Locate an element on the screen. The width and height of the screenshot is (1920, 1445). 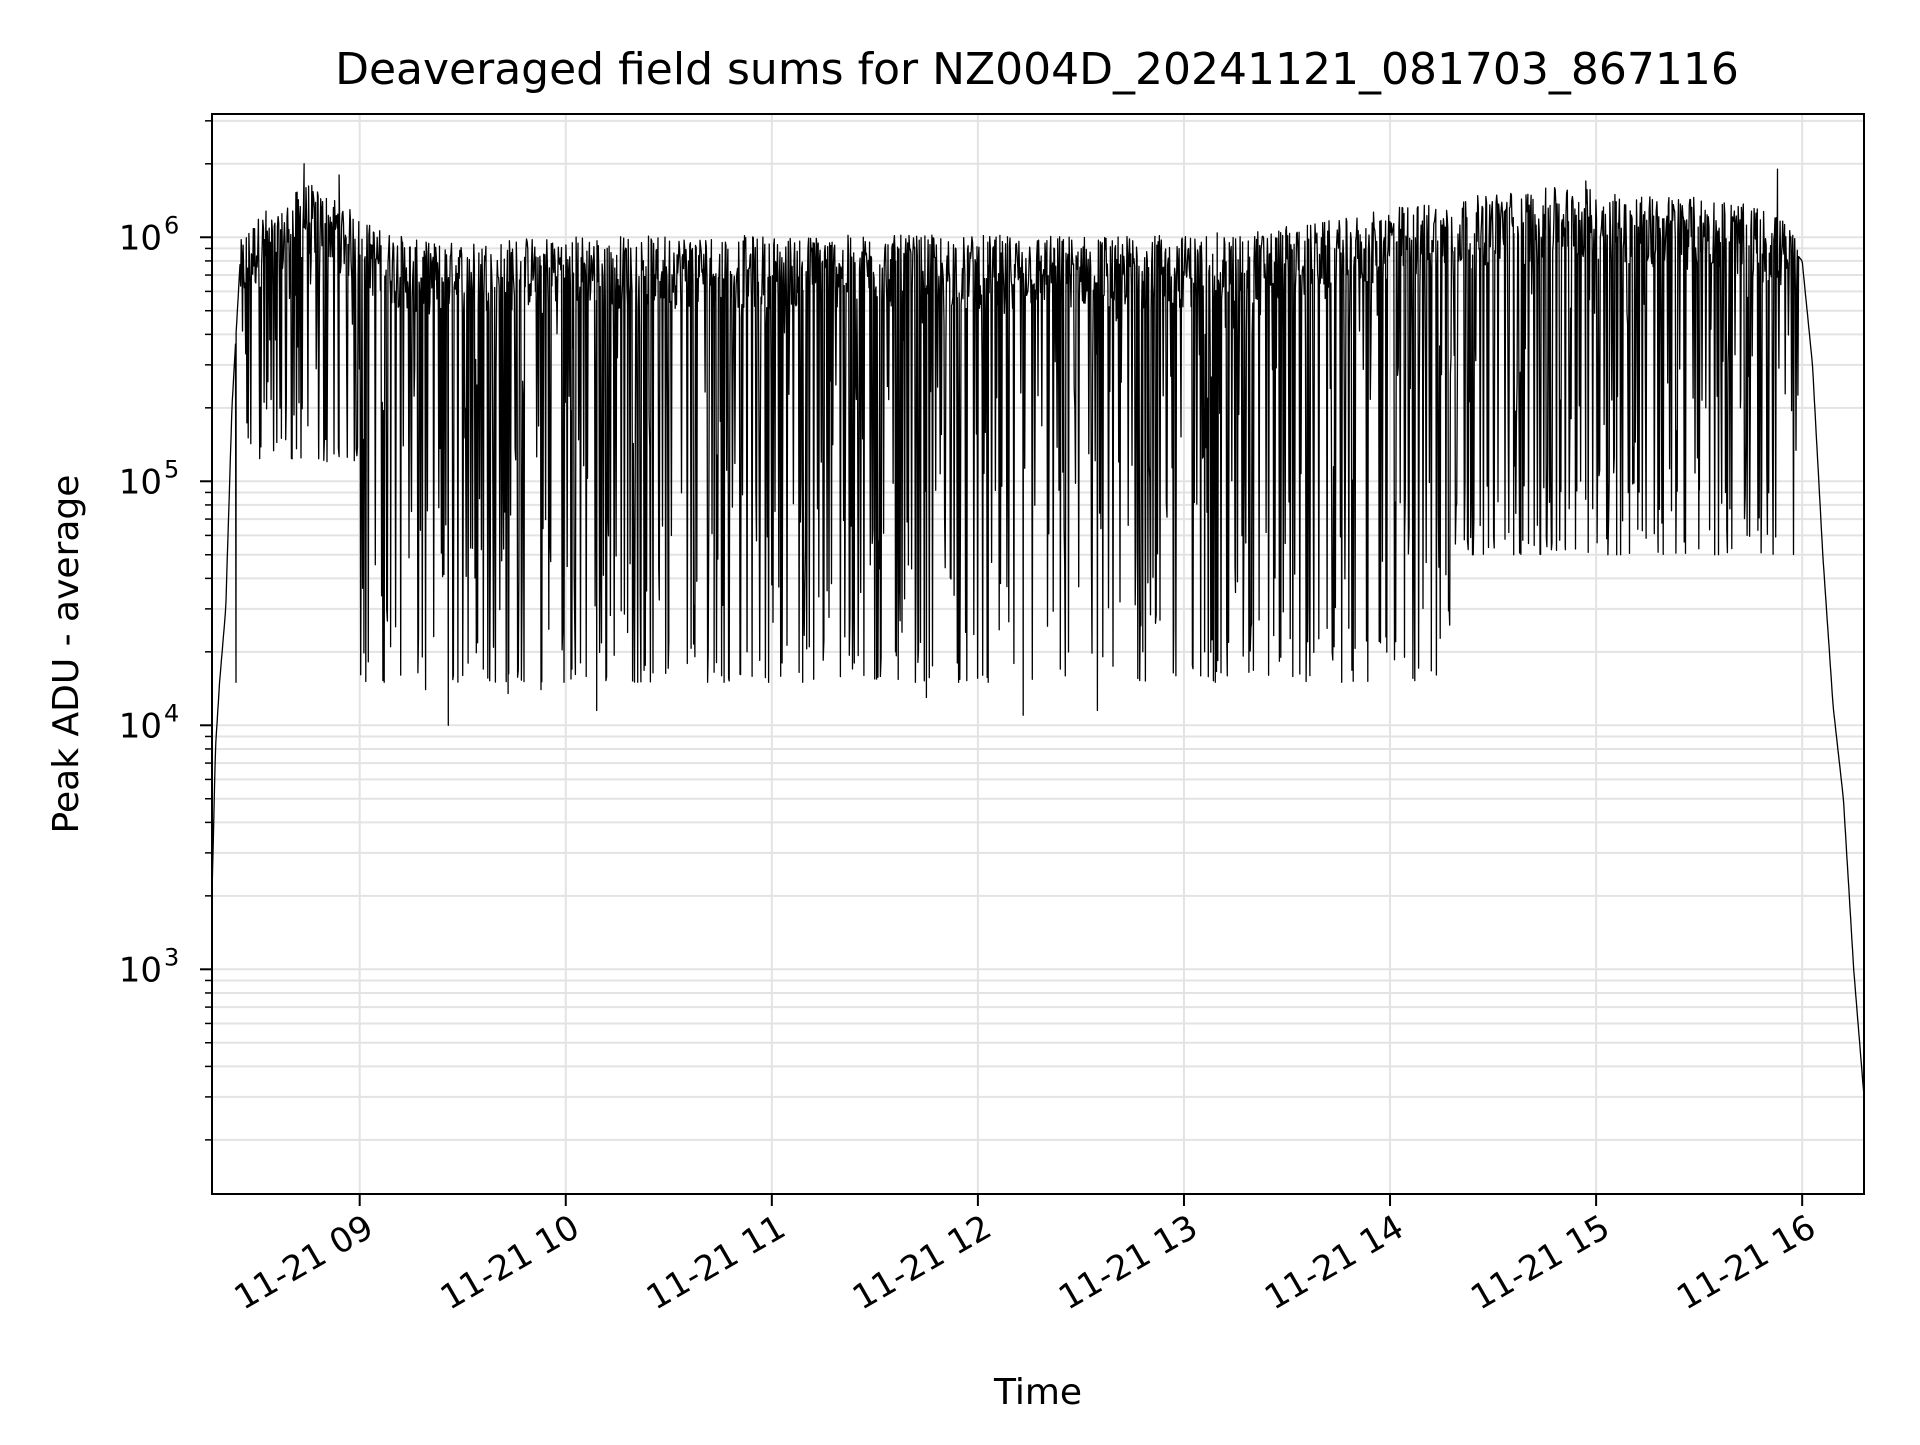
y-axis-label: Peak ADU - average is located at coordinates (66, 654).